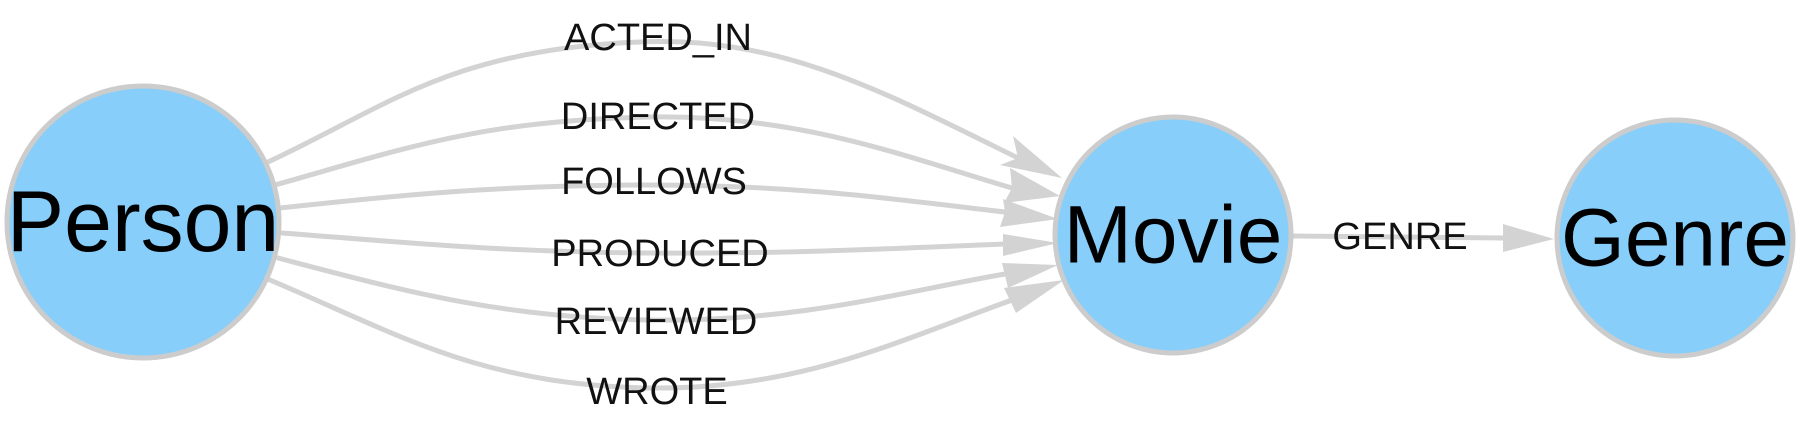 The height and width of the screenshot is (427, 1800). I want to click on edge-acted-in-line, so click(643, 102).